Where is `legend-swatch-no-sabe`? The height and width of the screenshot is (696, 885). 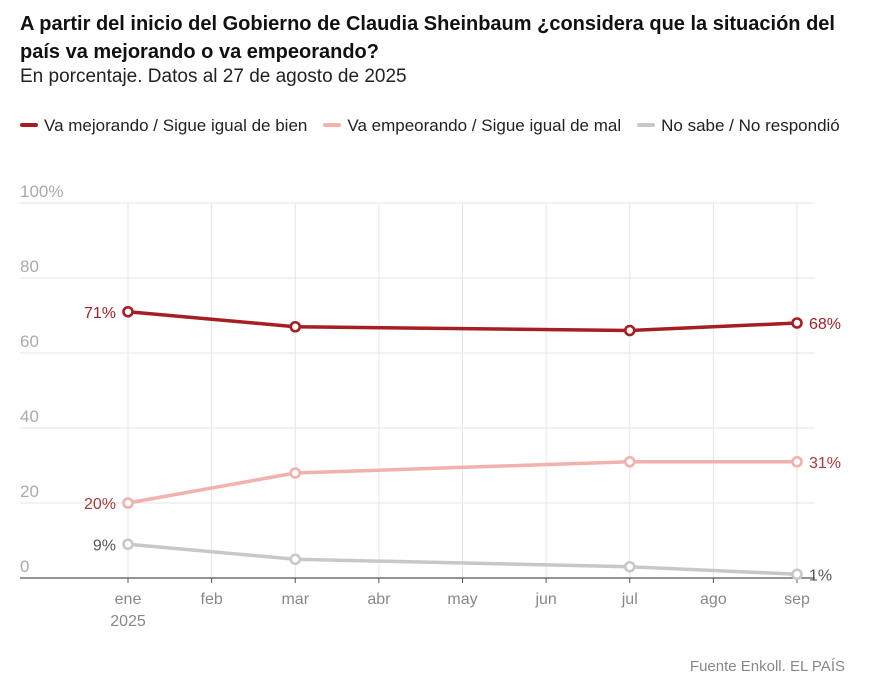
legend-swatch-no-sabe is located at coordinates (646, 124).